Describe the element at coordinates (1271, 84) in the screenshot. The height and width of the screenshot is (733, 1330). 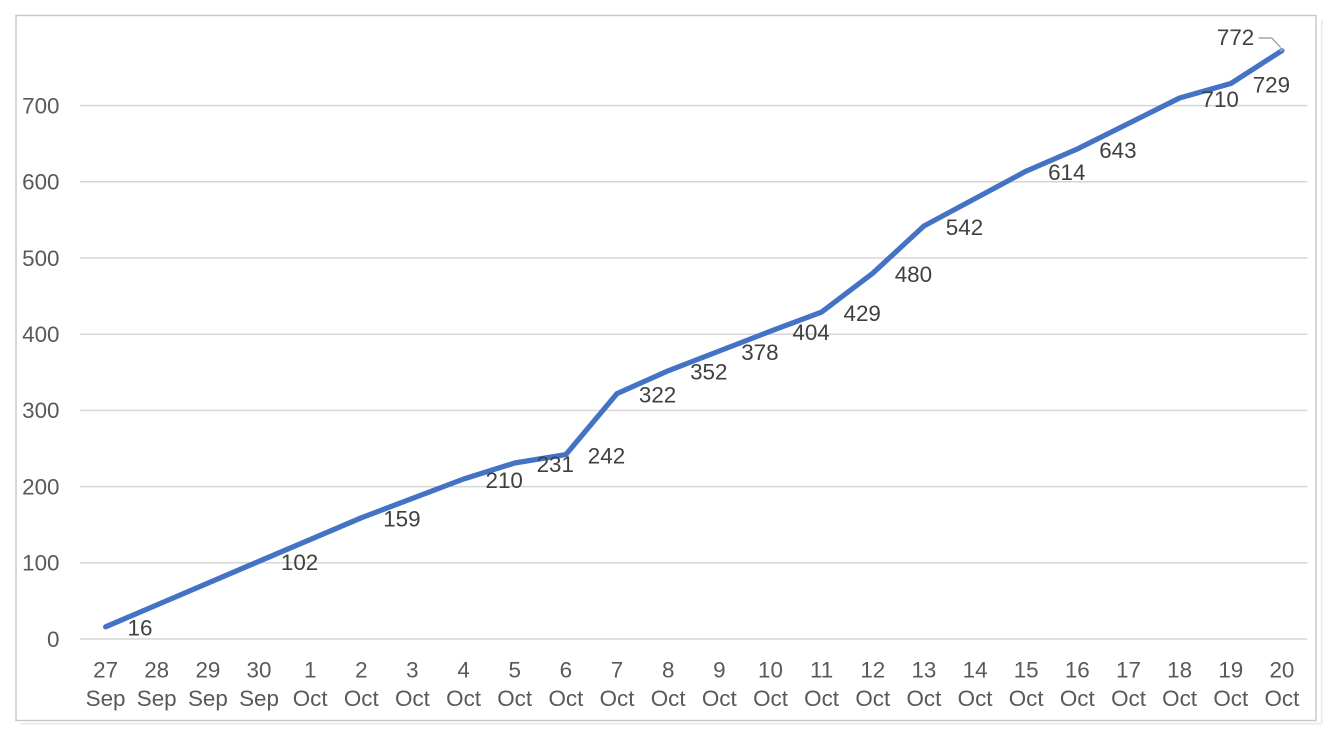
I see `svg-text: 729` at that location.